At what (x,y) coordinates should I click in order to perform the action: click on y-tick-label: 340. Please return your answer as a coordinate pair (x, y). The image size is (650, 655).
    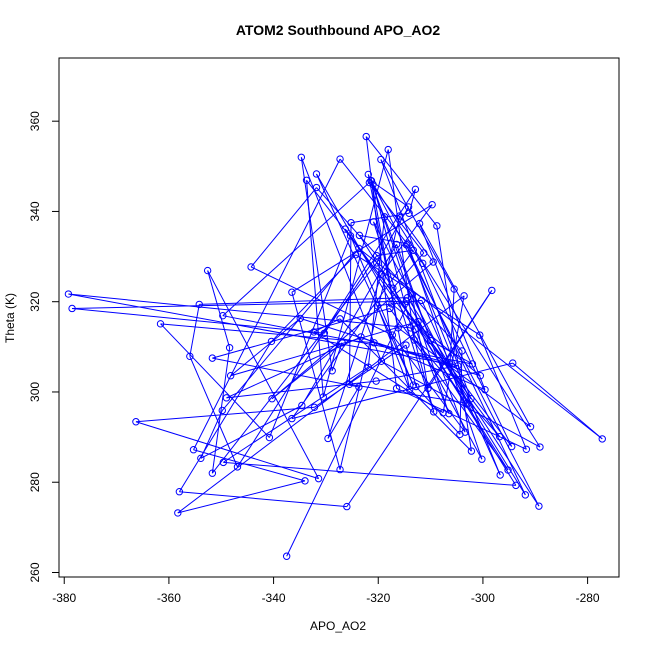
    Looking at the image, I should click on (35, 211).